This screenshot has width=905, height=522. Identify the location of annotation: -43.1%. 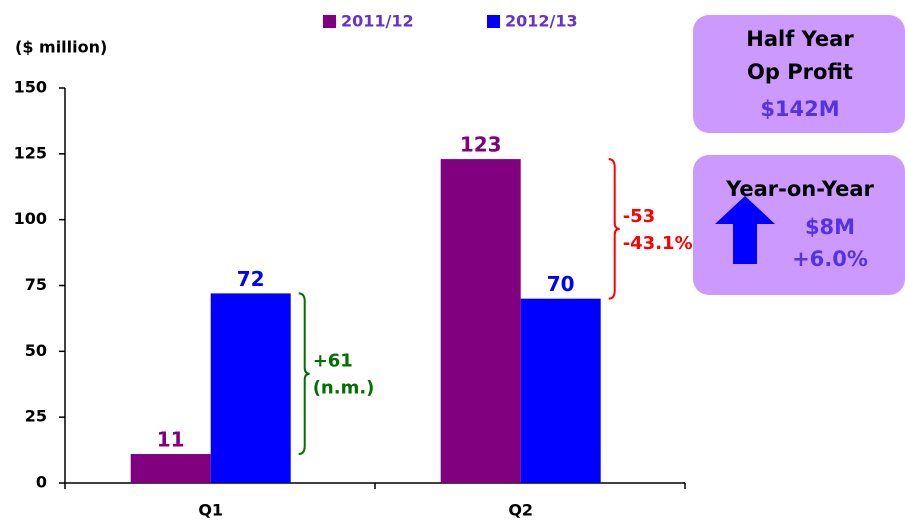
(658, 243).